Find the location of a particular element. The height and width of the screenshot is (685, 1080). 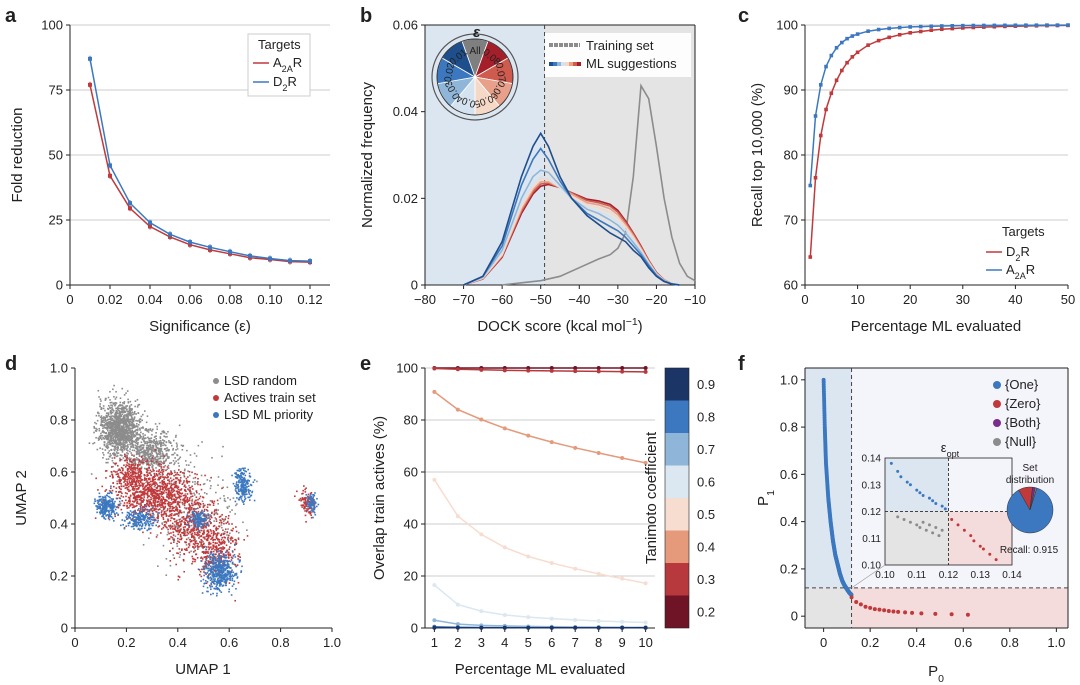

y-tick-label: 70 is located at coordinates (791, 220).